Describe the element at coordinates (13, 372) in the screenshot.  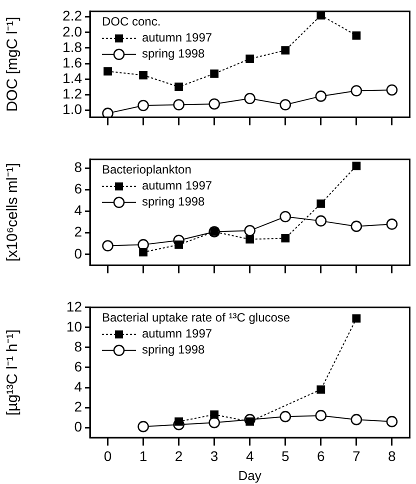
I see `y-axis-title: [µg¹³C l⁻¹ h⁻¹]` at that location.